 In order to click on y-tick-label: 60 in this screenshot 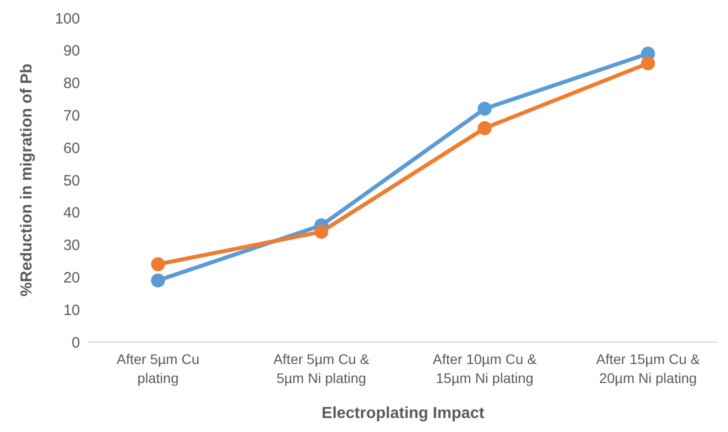, I will do `click(71, 148)`.